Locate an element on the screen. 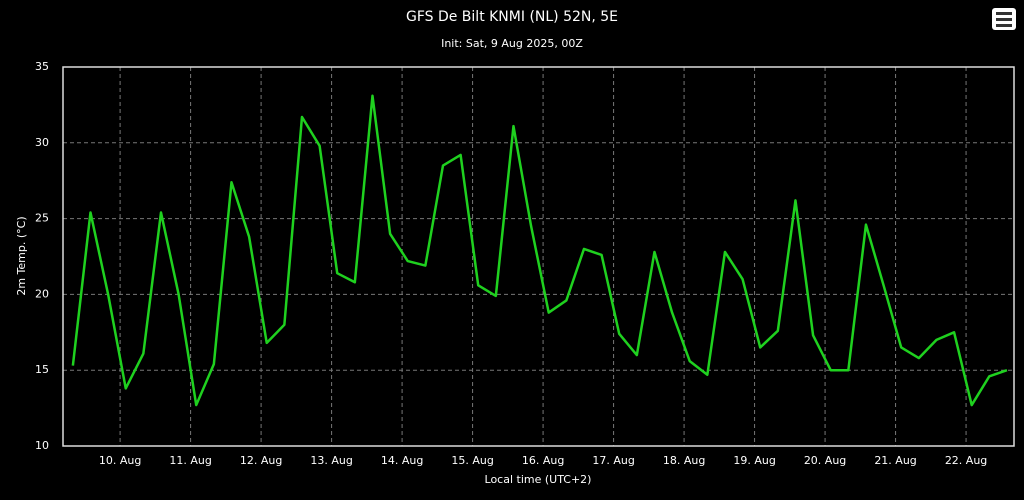 The height and width of the screenshot is (500, 1024). x-tick-label: 17. Aug is located at coordinates (613, 460).